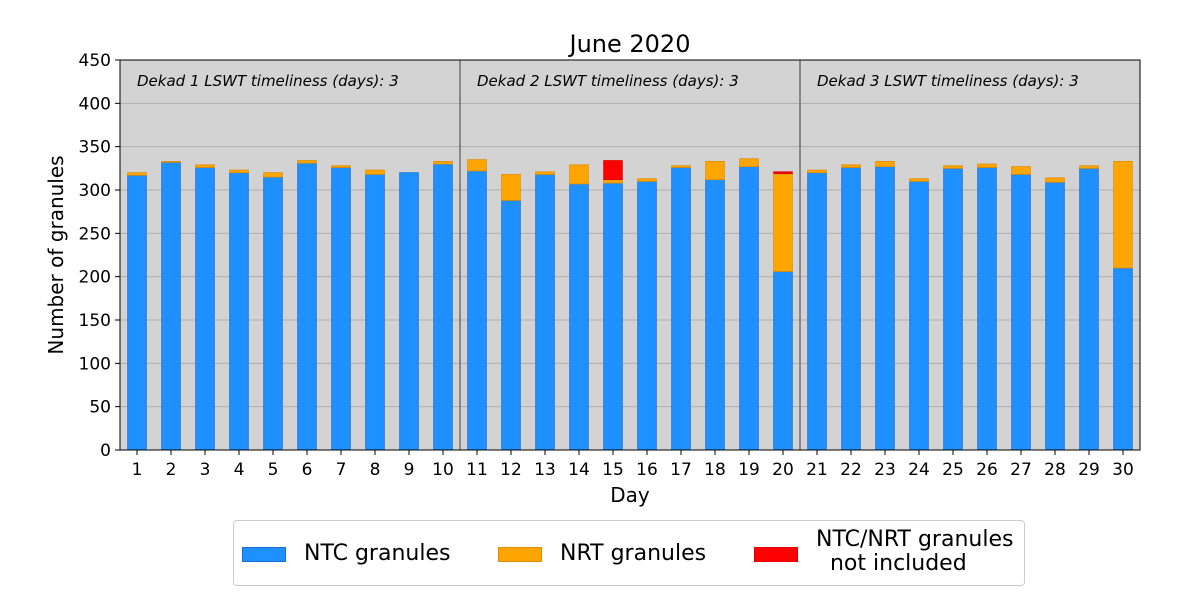  Describe the element at coordinates (377, 553) in the screenshot. I see `legend-label-ntc: NTC granules` at that location.